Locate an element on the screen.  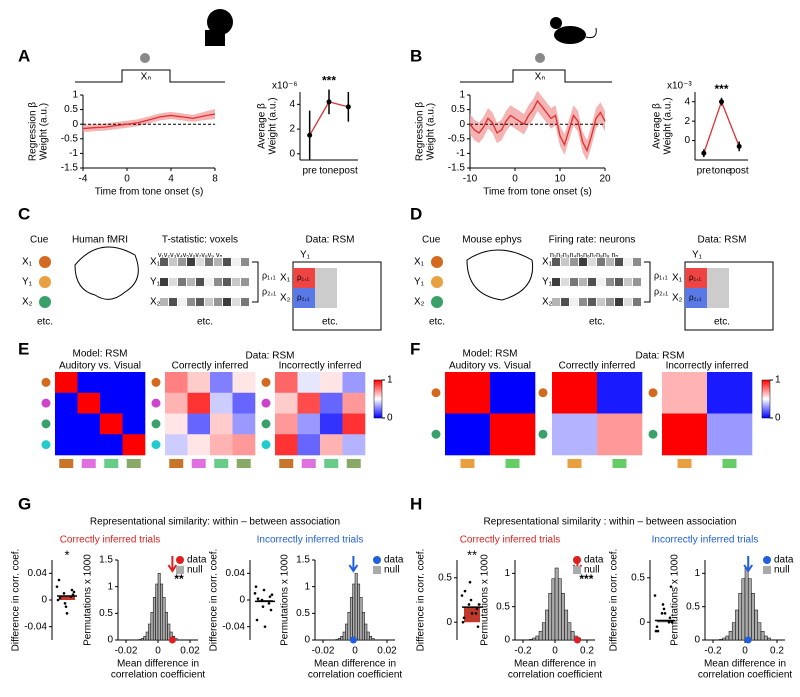
y-axis-label: Difference in corr. coef. is located at coordinates (614, 600).